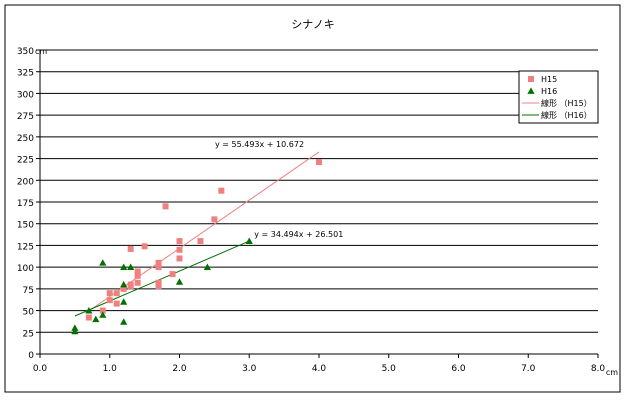 Image resolution: width=626 pixels, height=401 pixels. Describe the element at coordinates (319, 369) in the screenshot. I see `x-tick-label: 4.0` at that location.